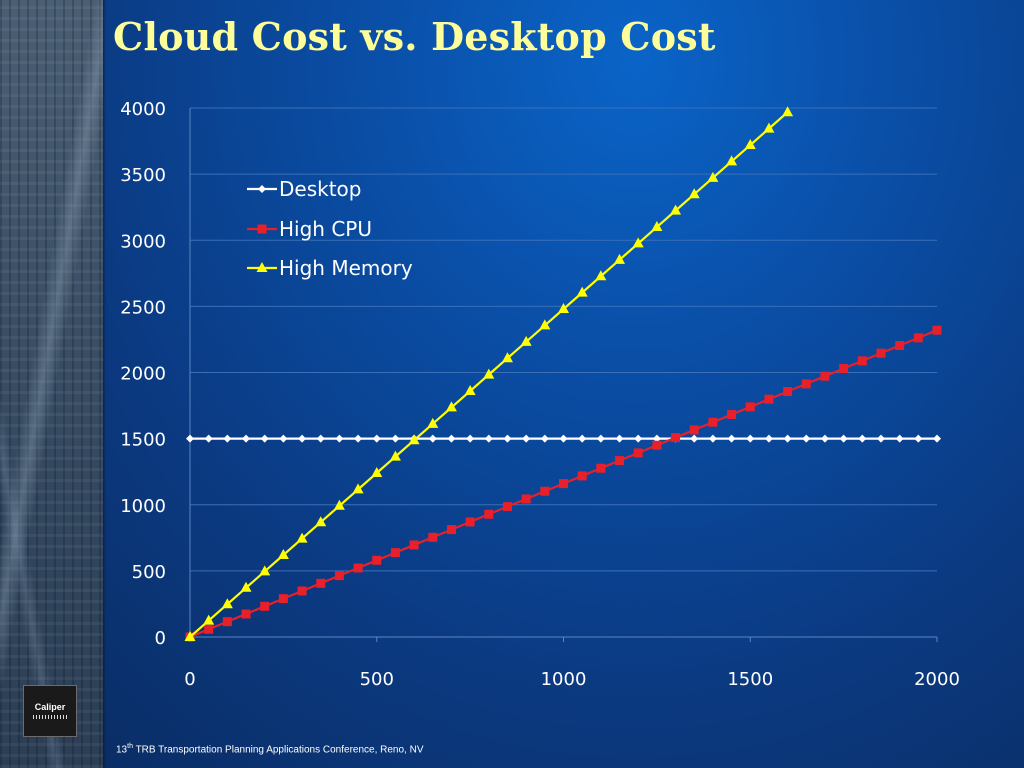 Image resolution: width=1024 pixels, height=768 pixels. I want to click on legend-label-high-cpu: High CPU, so click(325, 229).